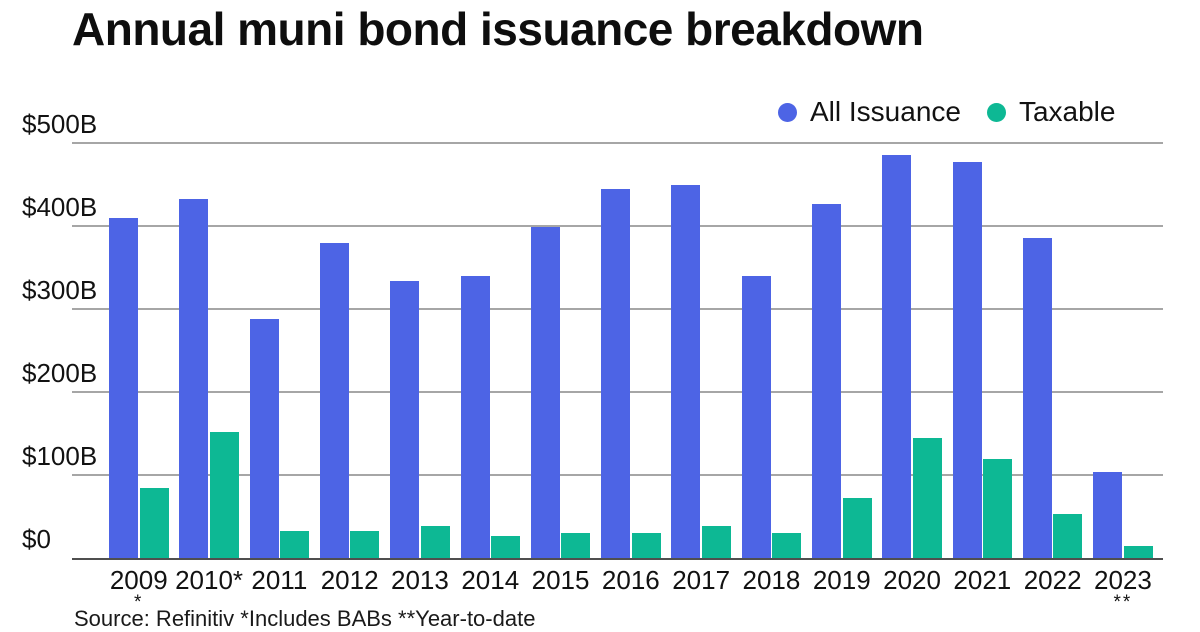 The height and width of the screenshot is (632, 1200). What do you see at coordinates (60, 124) in the screenshot?
I see `y-axis-tick-label-500: $500B` at bounding box center [60, 124].